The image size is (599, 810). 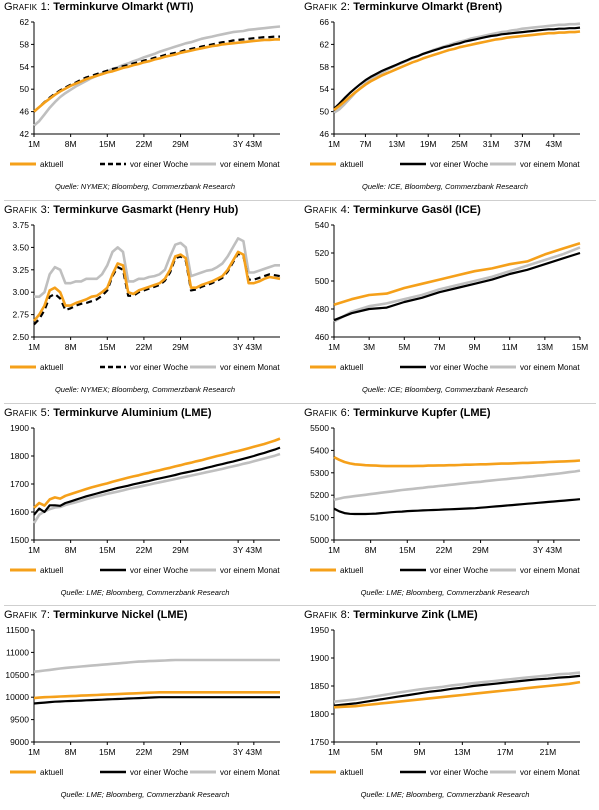 I want to click on x-tick-label: 31M, so click(x=491, y=144).